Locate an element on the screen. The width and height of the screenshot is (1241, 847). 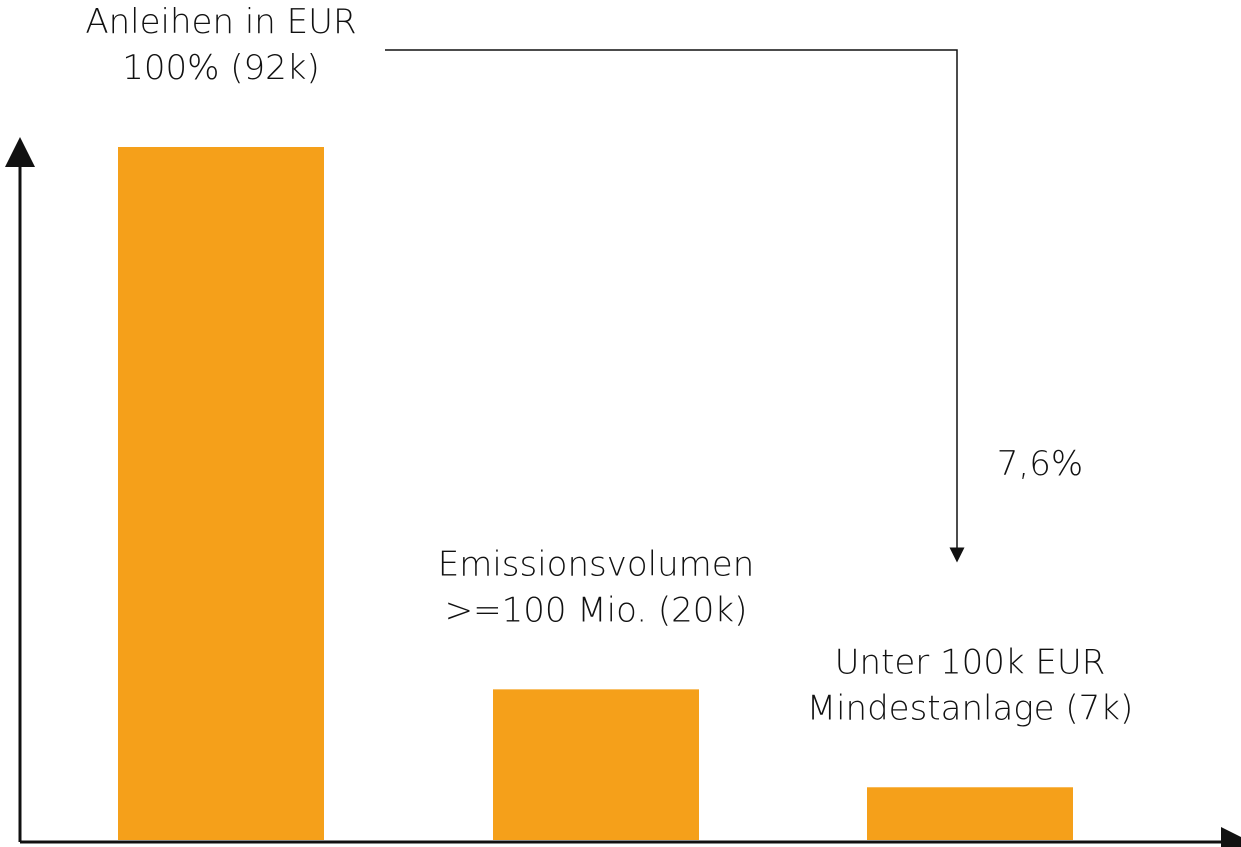
bar-label: >=100 Mio. (20k) is located at coordinates (596, 610).